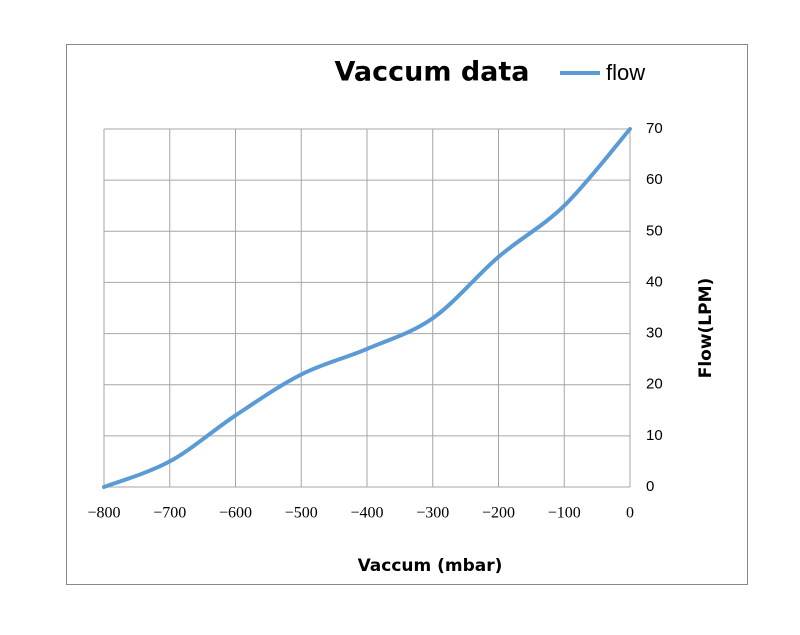  Describe the element at coordinates (654, 333) in the screenshot. I see `y-tick-label: 30` at that location.